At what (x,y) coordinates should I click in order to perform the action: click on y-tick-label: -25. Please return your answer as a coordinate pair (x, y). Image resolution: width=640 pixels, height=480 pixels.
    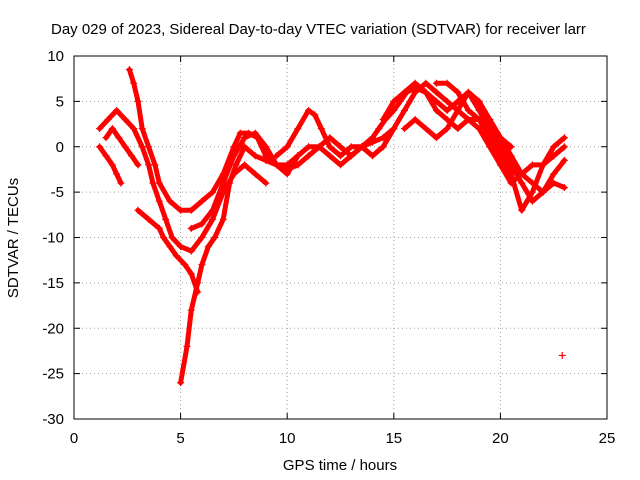
    Looking at the image, I should click on (53, 374).